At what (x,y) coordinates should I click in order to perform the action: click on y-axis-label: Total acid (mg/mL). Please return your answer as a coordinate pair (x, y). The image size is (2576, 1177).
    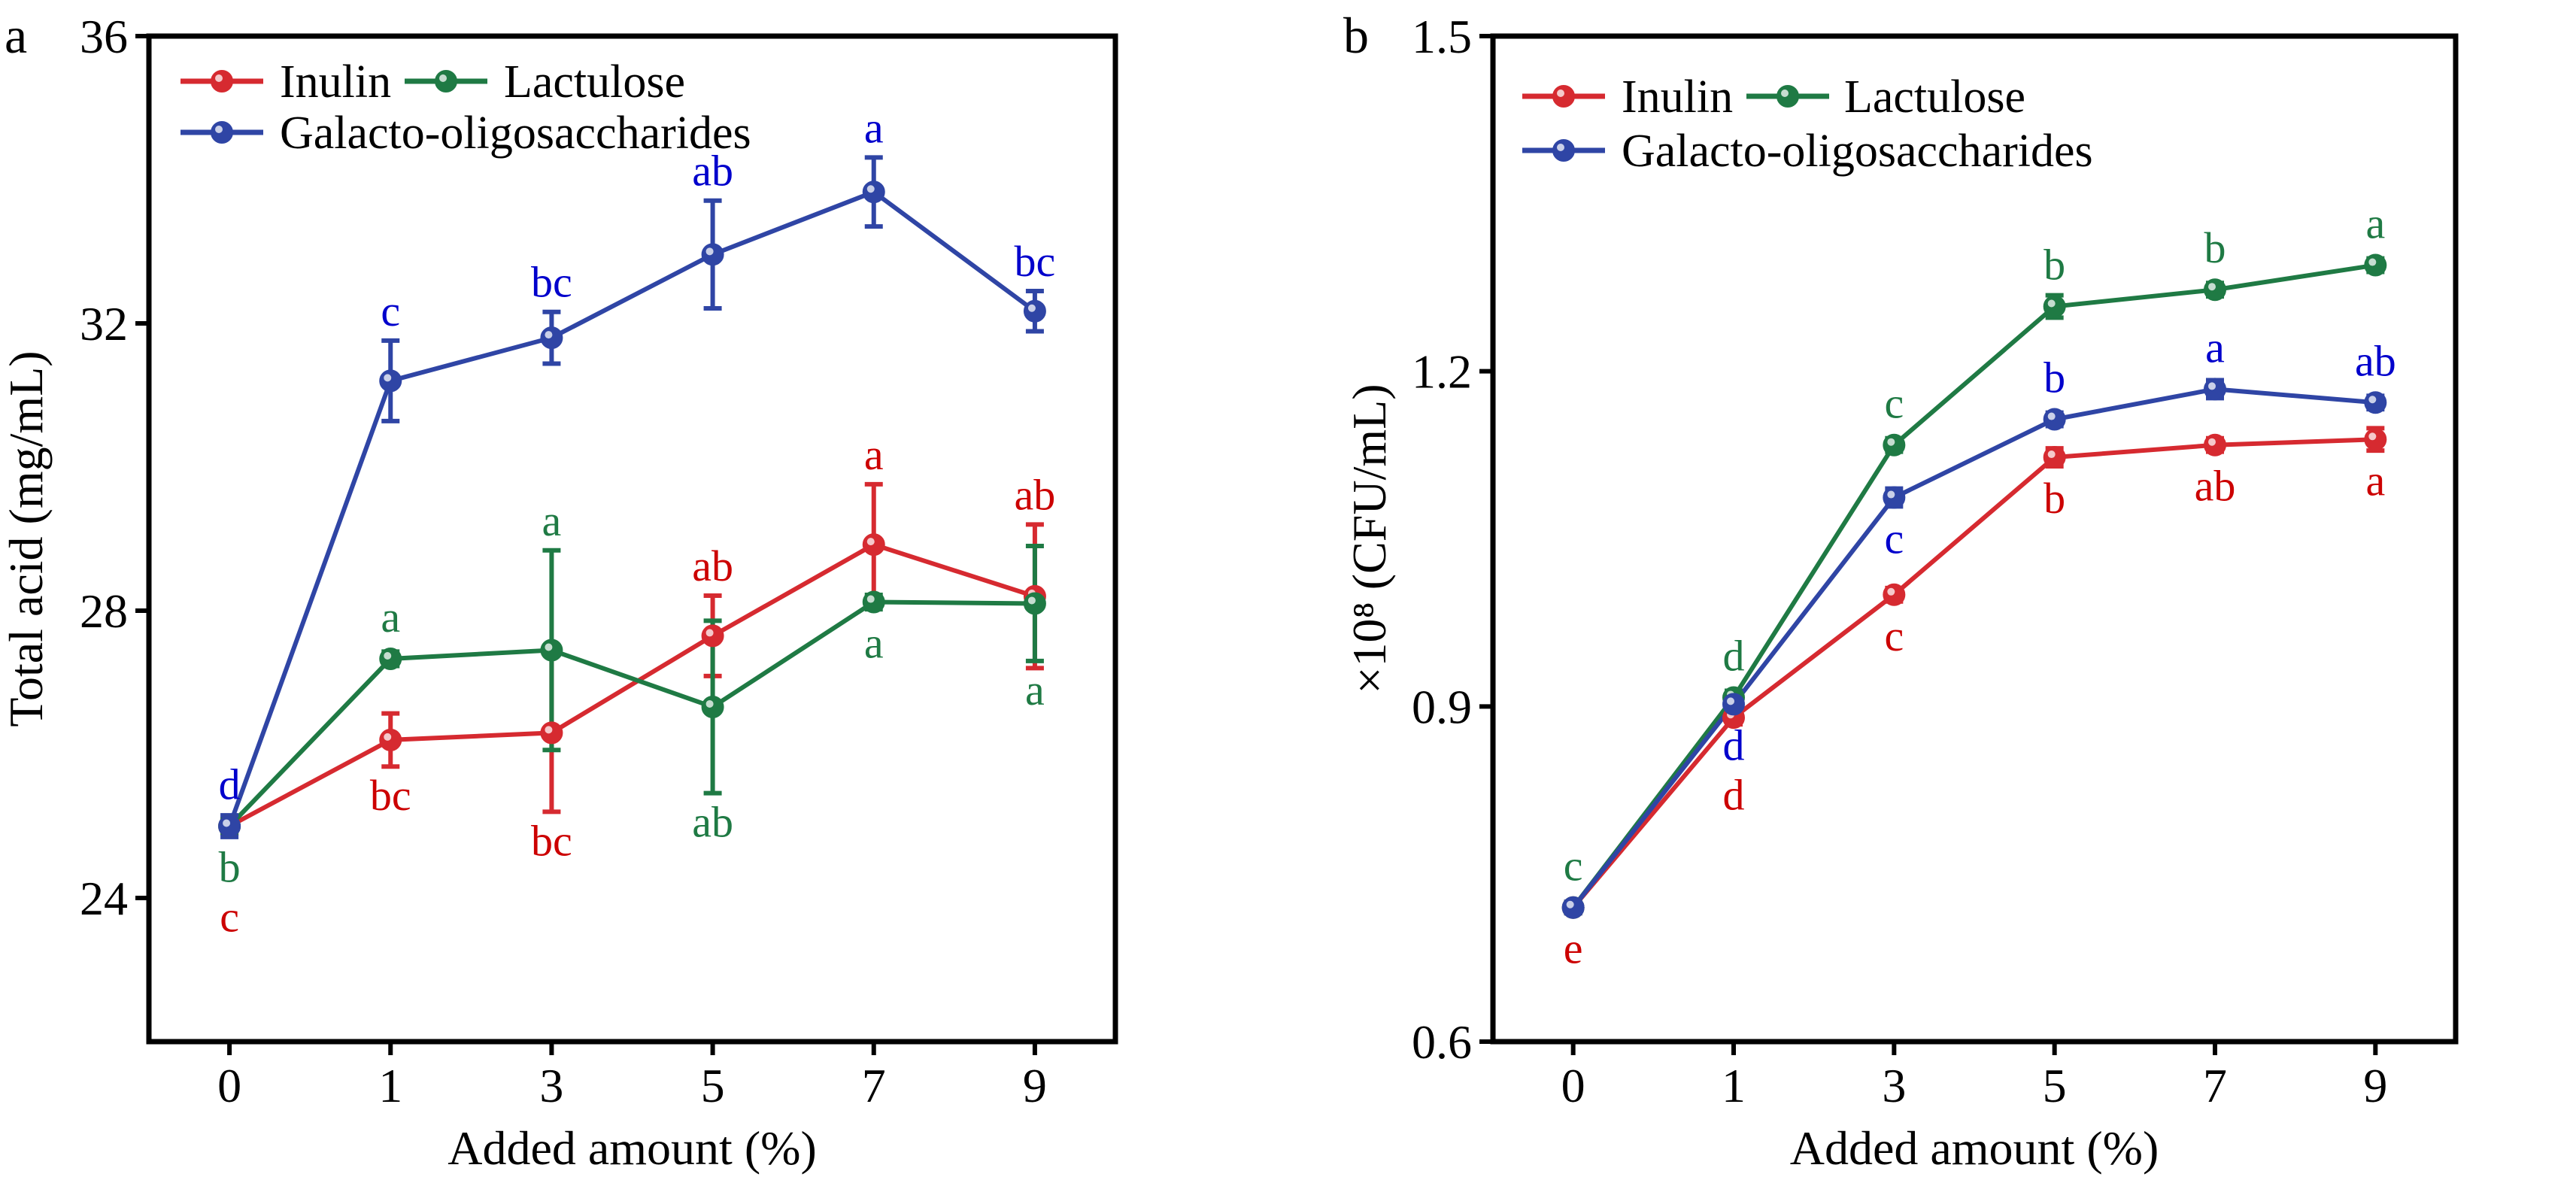
    Looking at the image, I should click on (26, 538).